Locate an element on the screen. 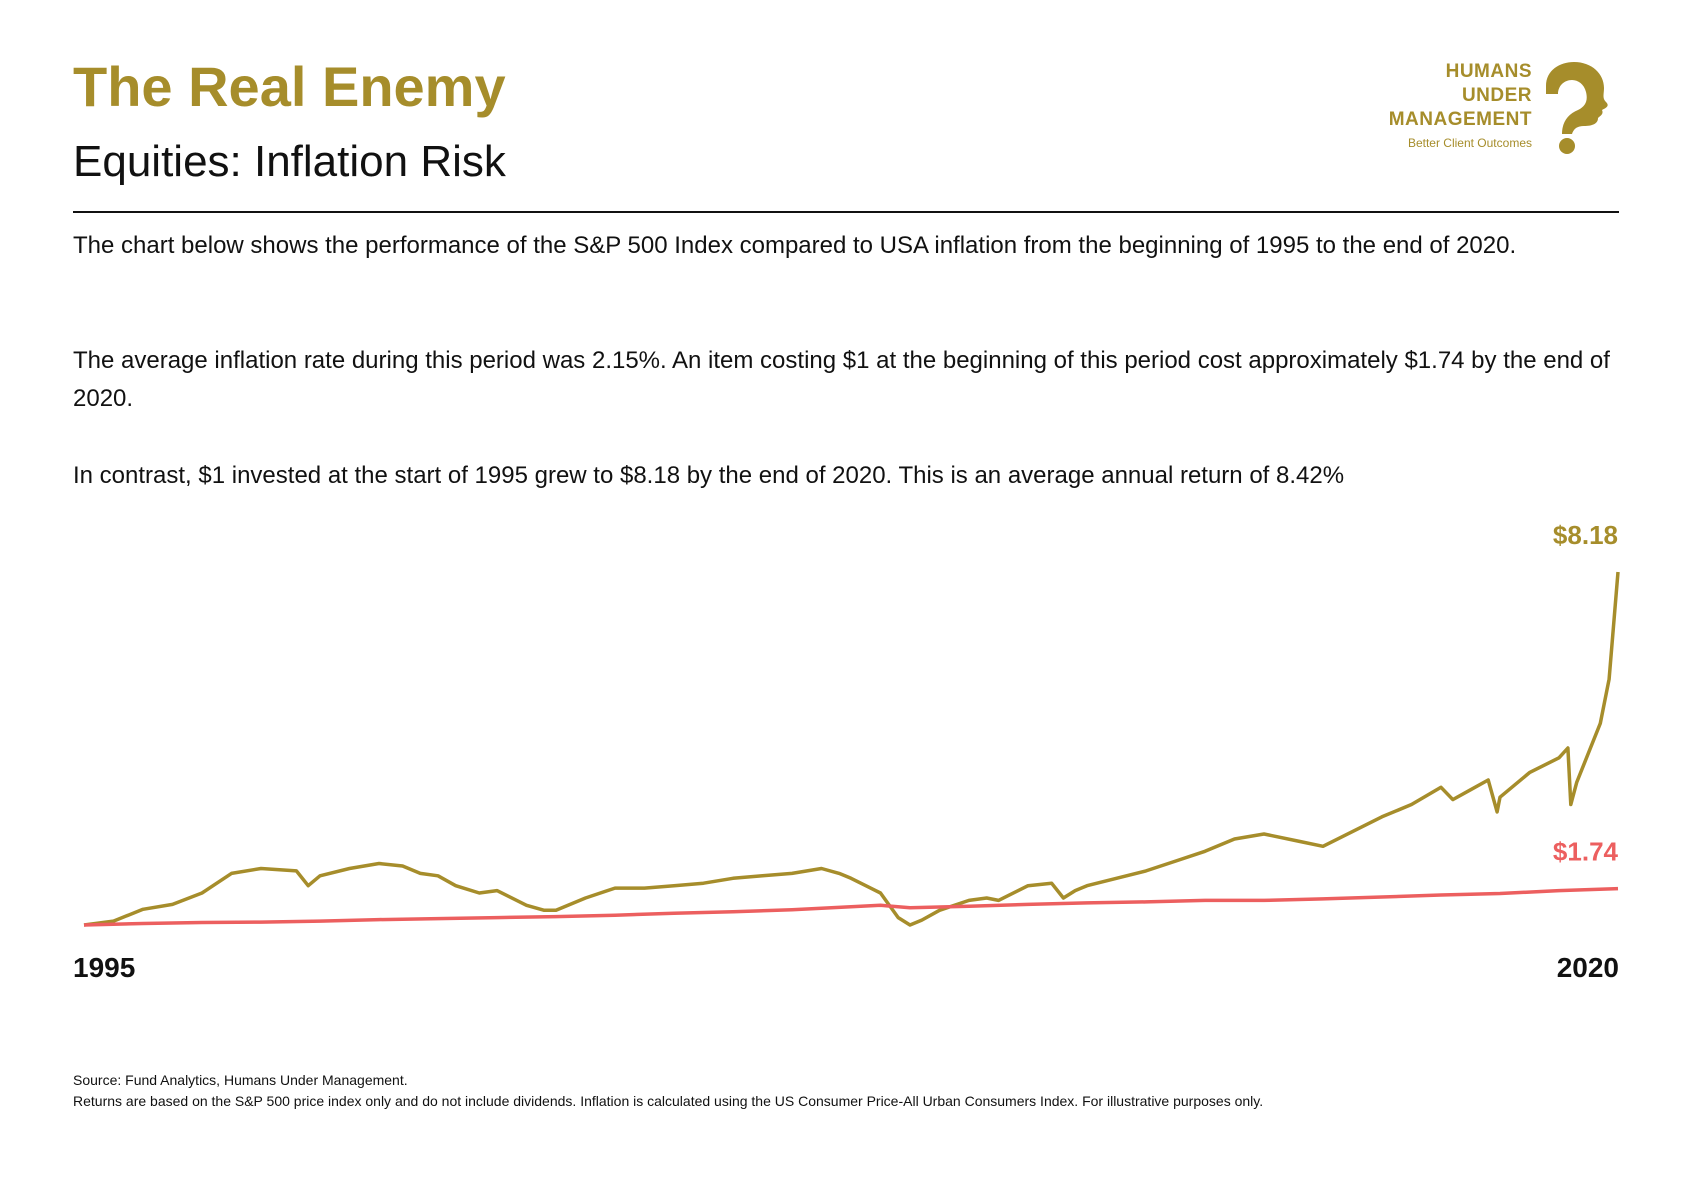  header-divider is located at coordinates (846, 212).